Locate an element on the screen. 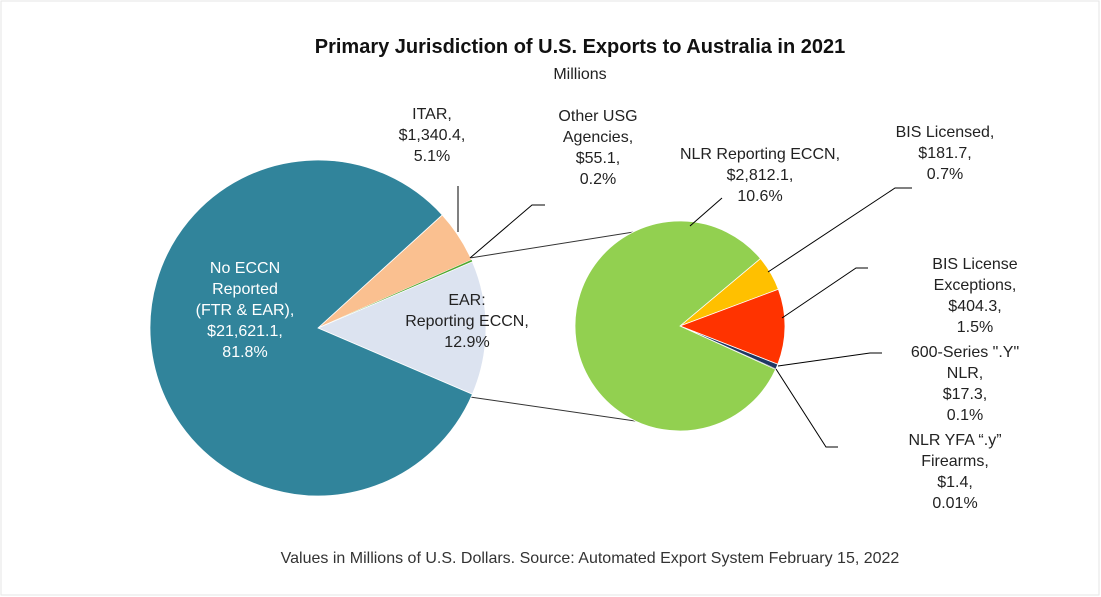 This screenshot has height=597, width=1101. amount-label: $1.4, is located at coordinates (955, 482).